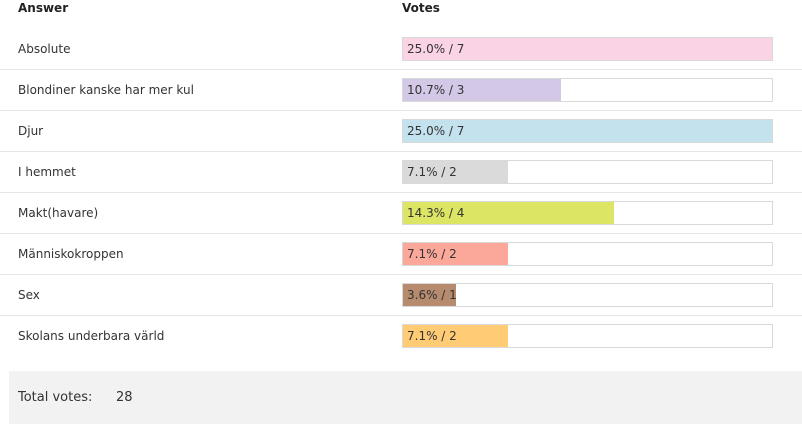  I want to click on votes-column-header: Votes, so click(421, 8).